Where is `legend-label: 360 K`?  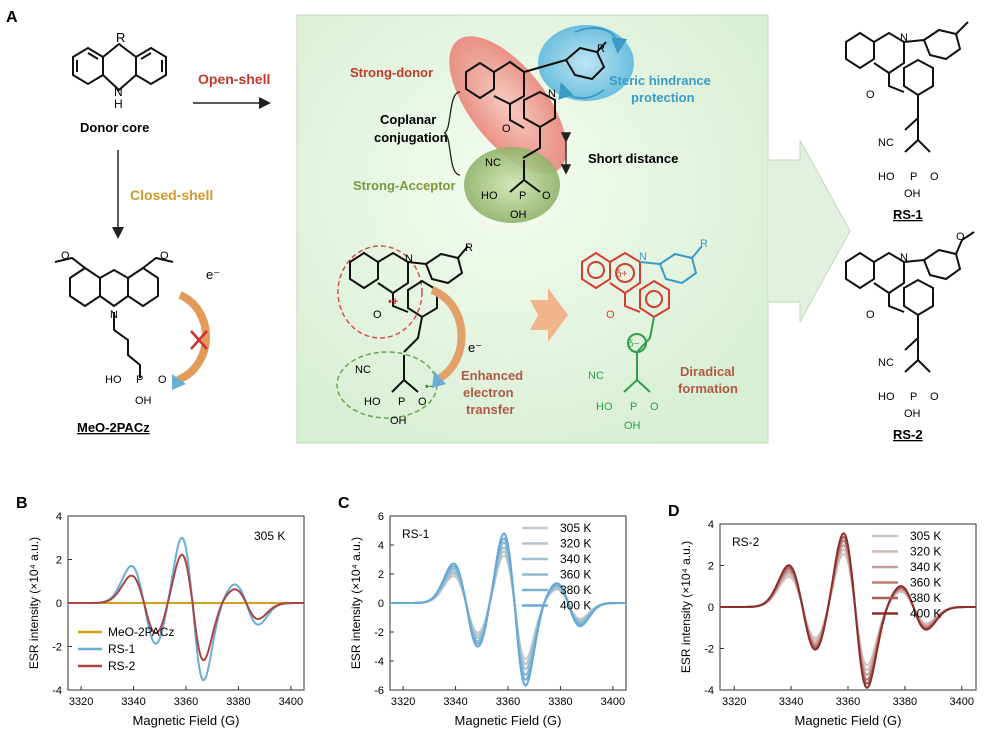
legend-label: 360 K is located at coordinates (575, 575).